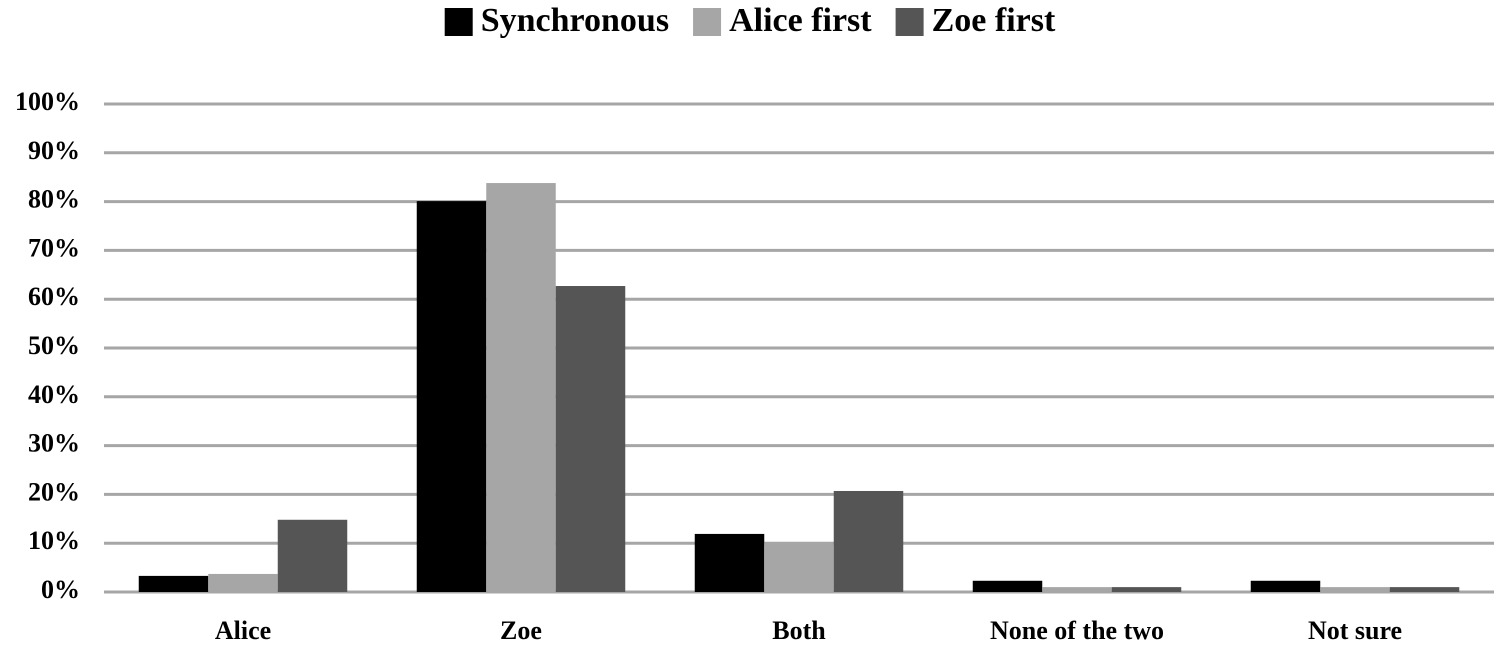 This screenshot has height=649, width=1500. I want to click on y-tick-label: 0%, so click(60, 589).